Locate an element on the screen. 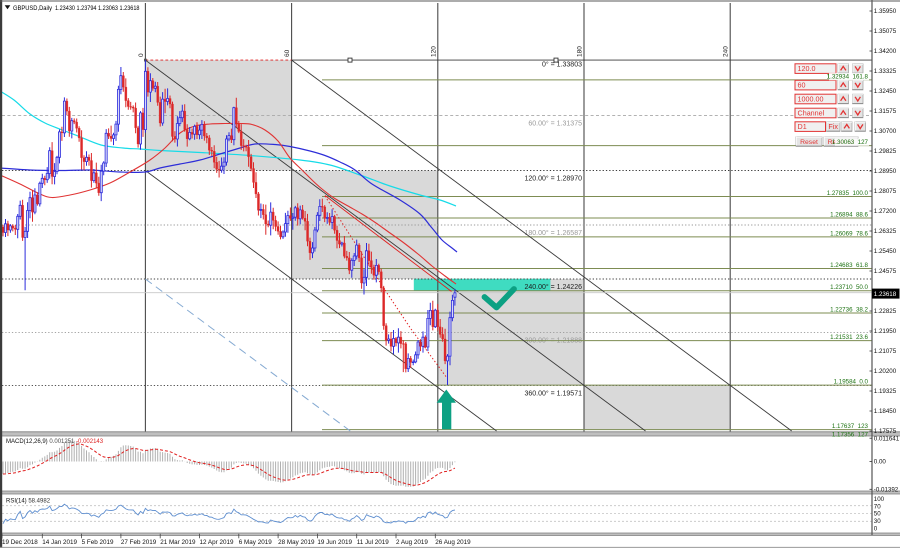 This screenshot has width=900, height=548. svg-text: 100 is located at coordinates (879, 499).